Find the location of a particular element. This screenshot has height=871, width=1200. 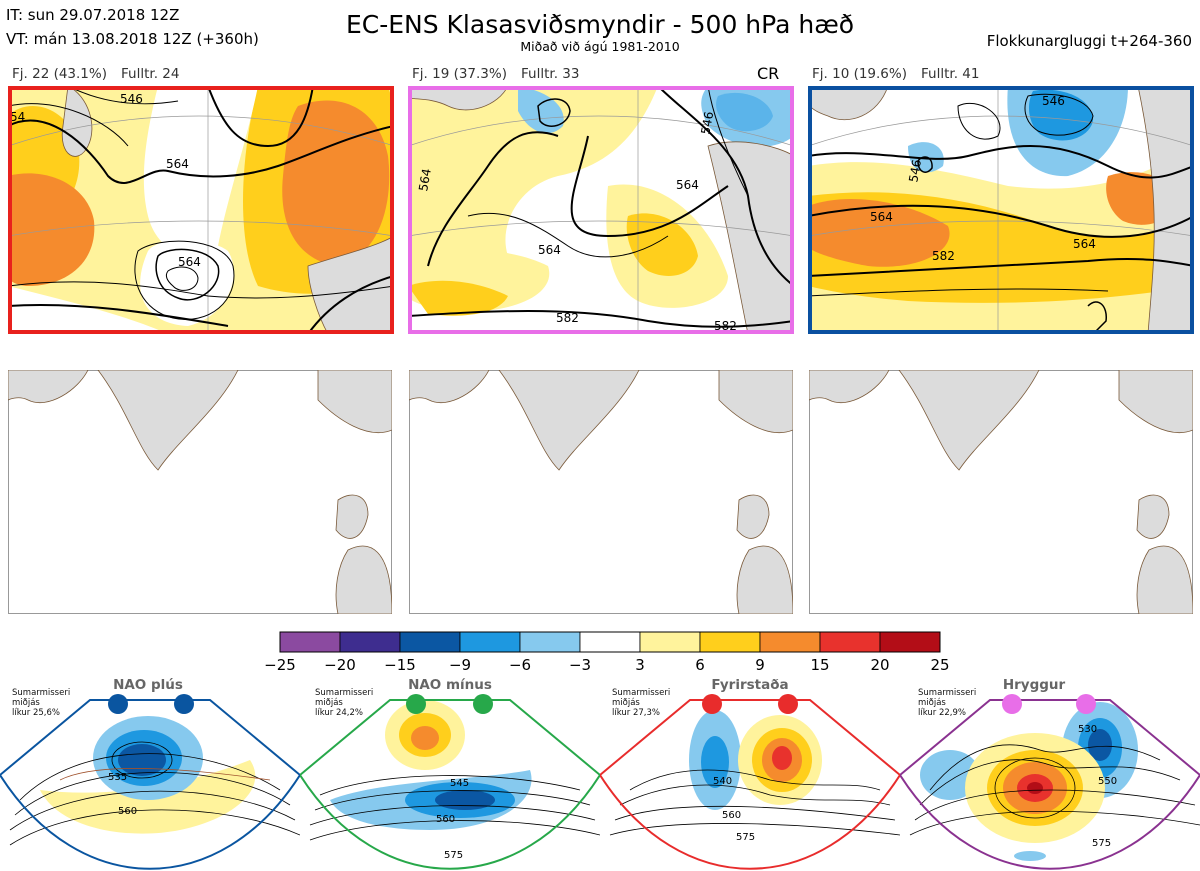

regime-4-title: Hryggur is located at coordinates (1034, 685).